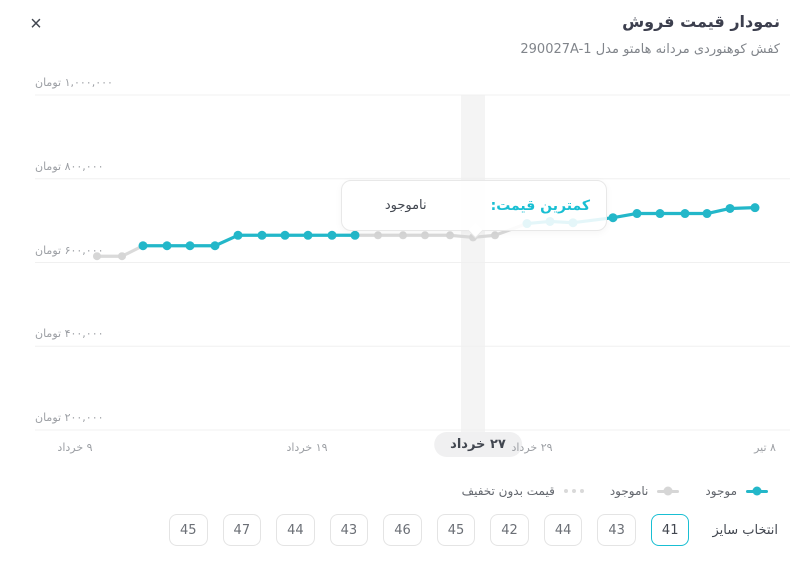 Image resolution: width=804 pixels, height=575 pixels. Describe the element at coordinates (307, 447) in the screenshot. I see `x-tick-label: ۱۹ خرداد` at that location.